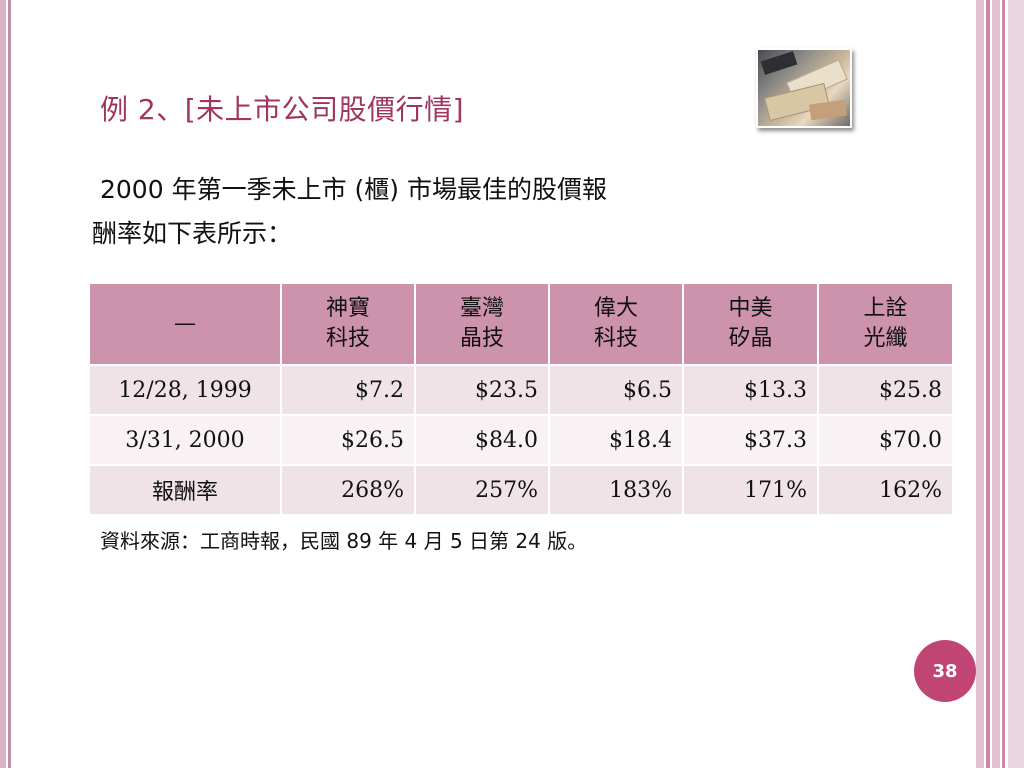  What do you see at coordinates (616, 440) in the screenshot?
I see `table-cell: $18.4` at bounding box center [616, 440].